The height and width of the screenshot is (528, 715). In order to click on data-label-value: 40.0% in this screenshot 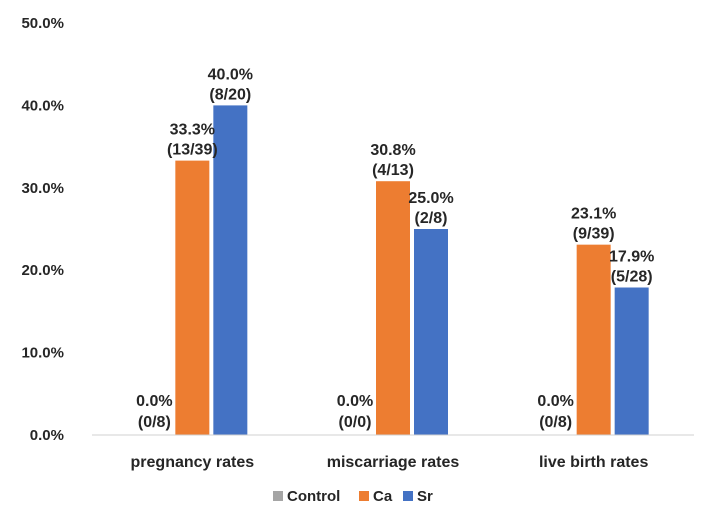, I will do `click(230, 74)`.